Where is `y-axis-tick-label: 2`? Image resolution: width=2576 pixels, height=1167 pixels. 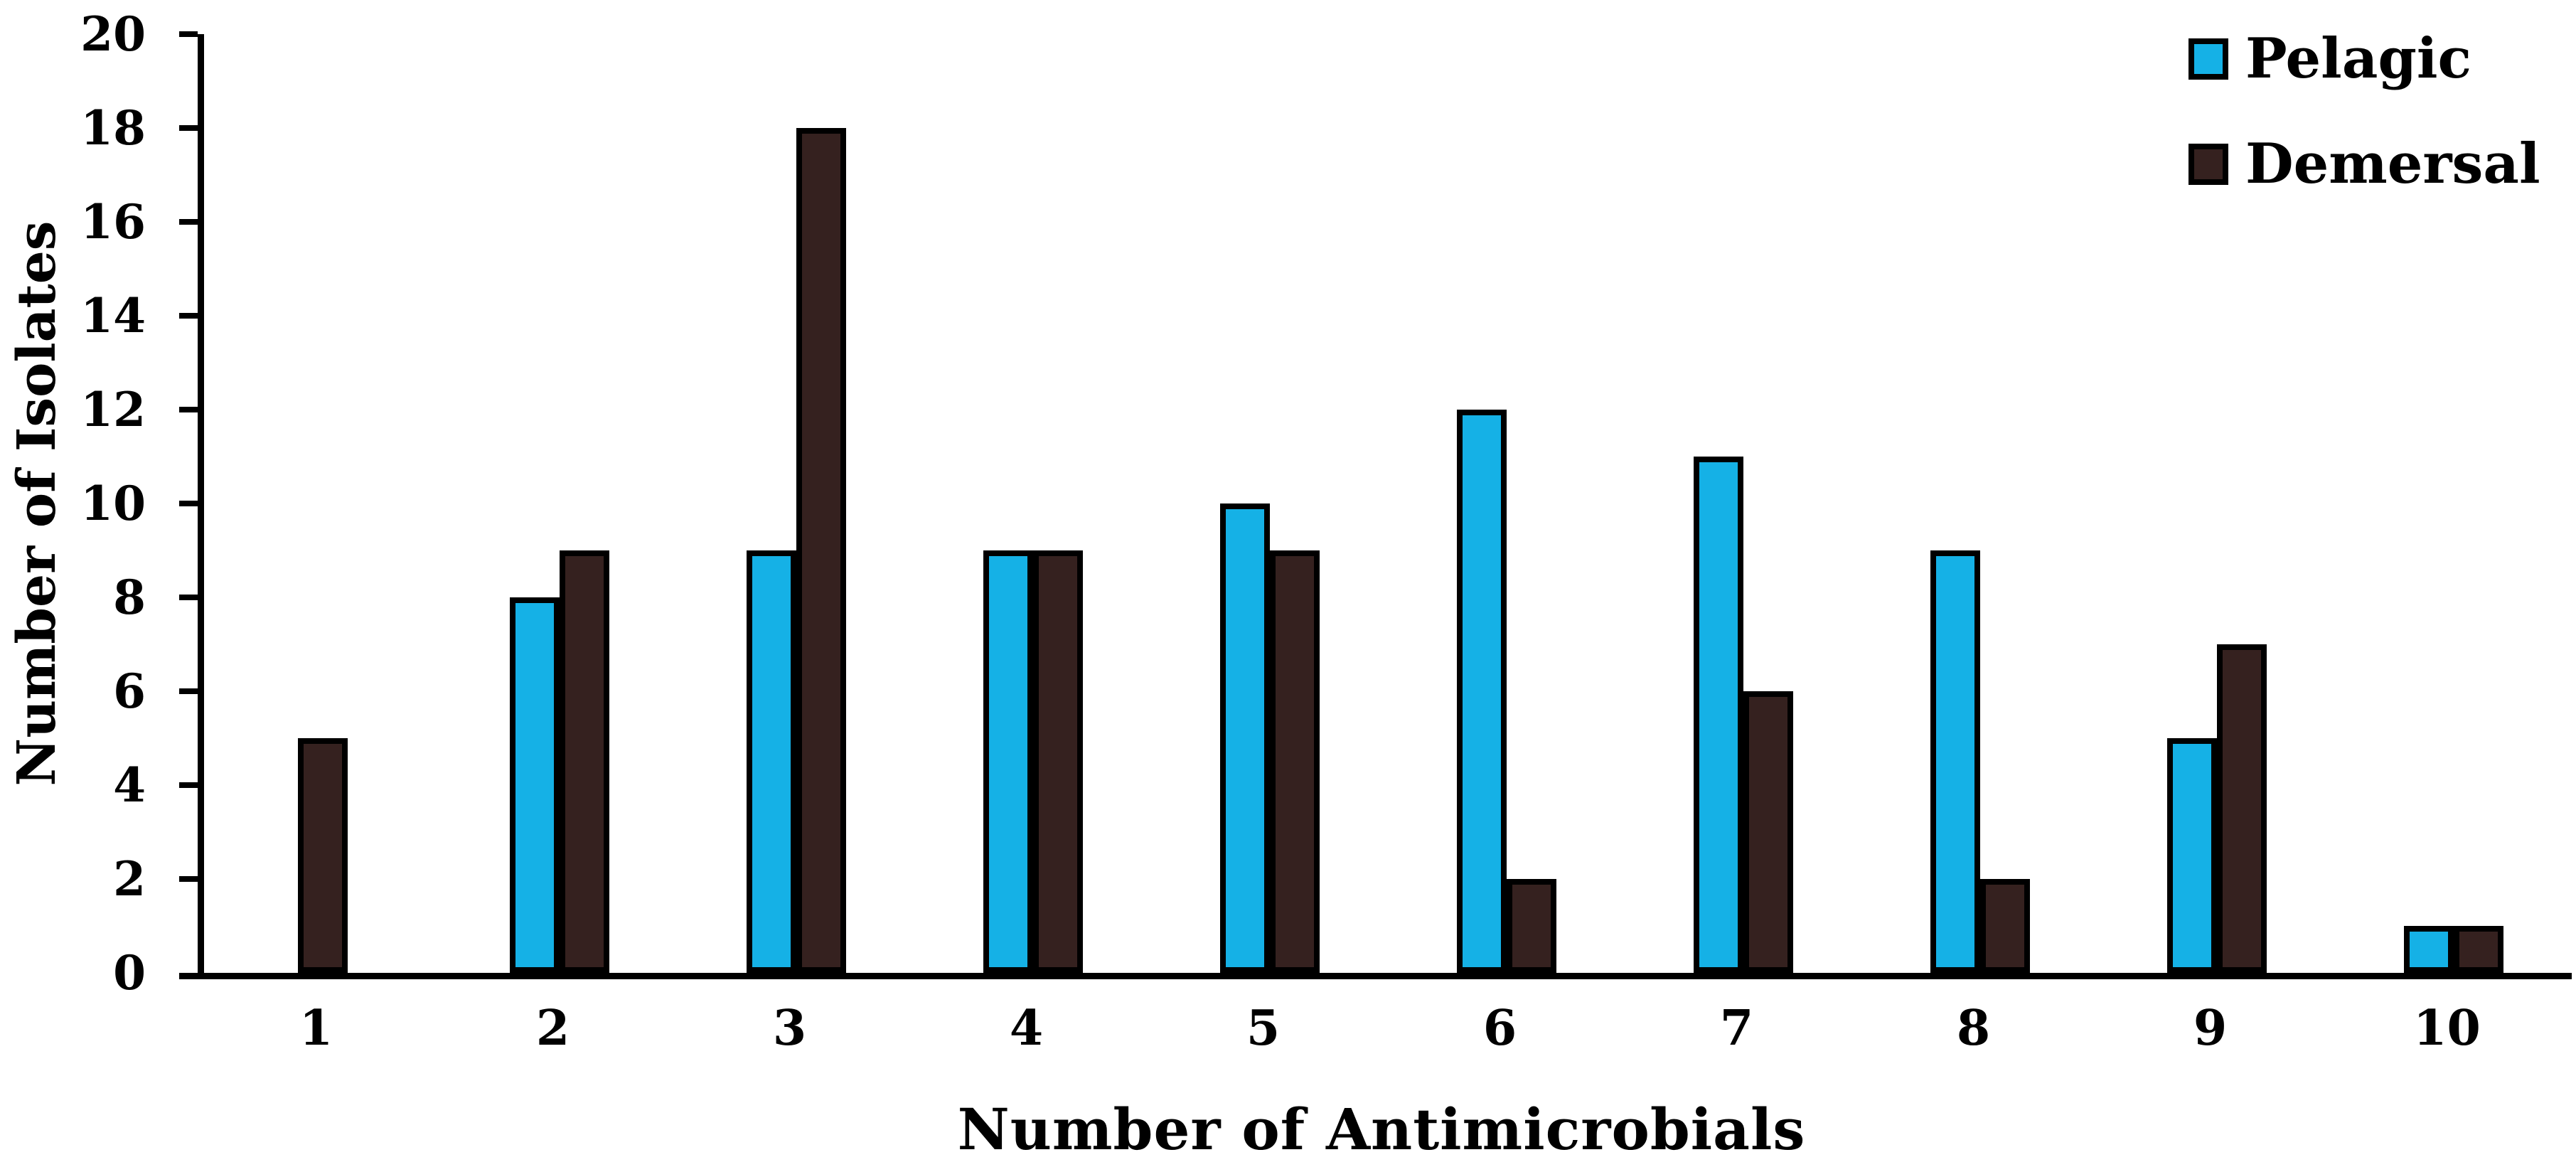
y-axis-tick-label: 2 is located at coordinates (129, 879).